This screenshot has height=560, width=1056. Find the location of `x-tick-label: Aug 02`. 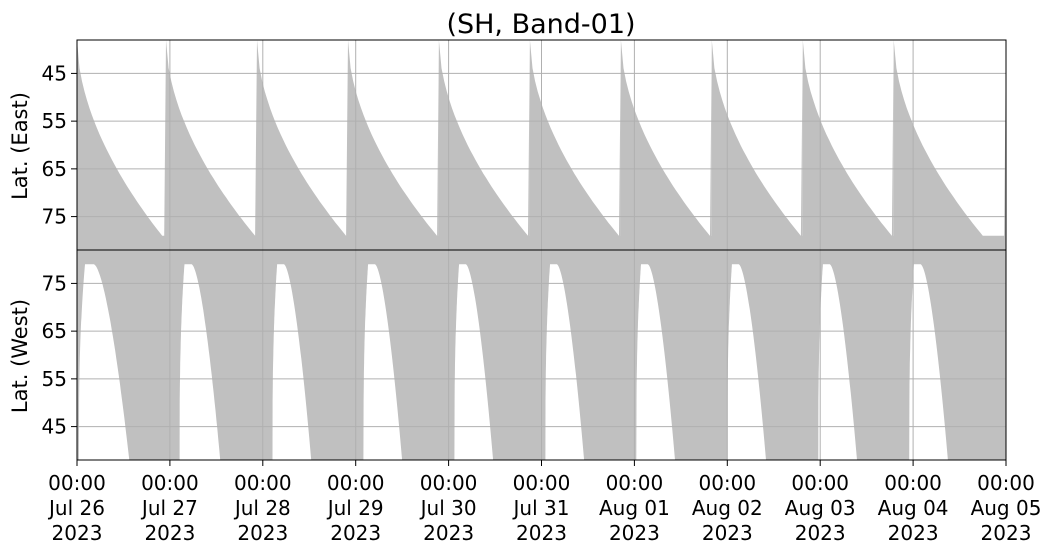

x-tick-label: Aug 02 is located at coordinates (727, 508).